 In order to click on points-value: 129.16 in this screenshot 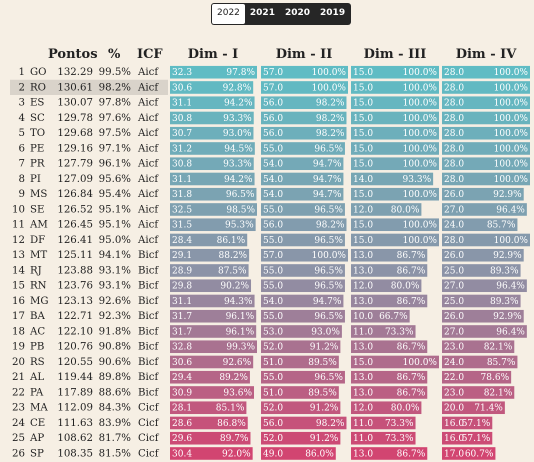, I will do `click(75, 148)`.